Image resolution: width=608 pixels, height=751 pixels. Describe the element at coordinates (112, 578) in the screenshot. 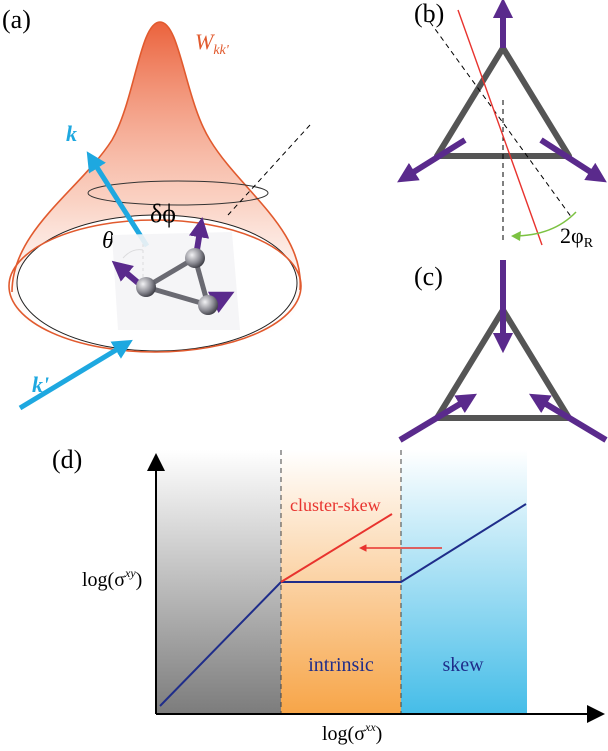

I see `y-axis-label: log(σxy)` at that location.